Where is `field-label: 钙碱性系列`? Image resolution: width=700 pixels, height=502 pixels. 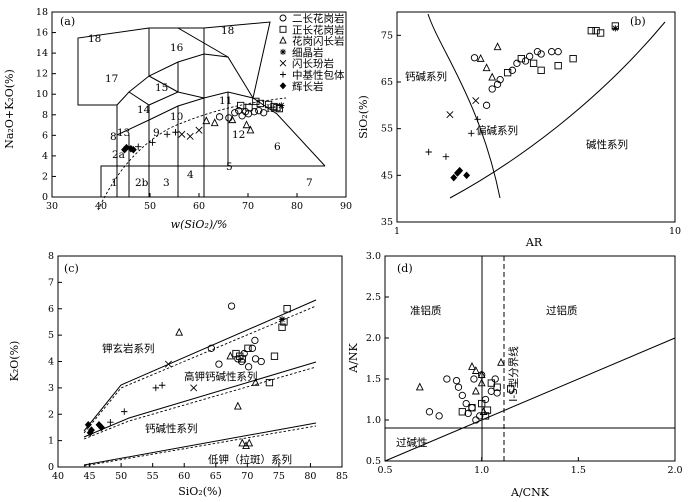 field-label: 钙碱性系列 is located at coordinates (171, 428).